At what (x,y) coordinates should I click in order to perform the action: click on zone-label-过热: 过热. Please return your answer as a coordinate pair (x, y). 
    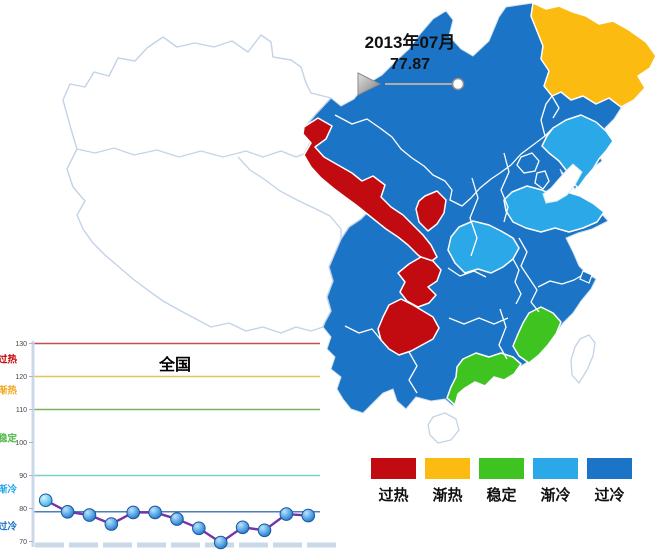
    Looking at the image, I should click on (9, 360).